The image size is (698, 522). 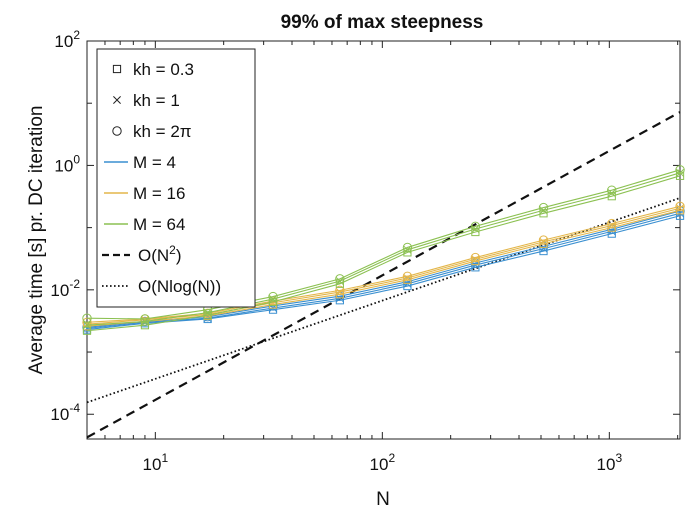 I want to click on y-tick-label: 10⁻², so click(x=65, y=288).